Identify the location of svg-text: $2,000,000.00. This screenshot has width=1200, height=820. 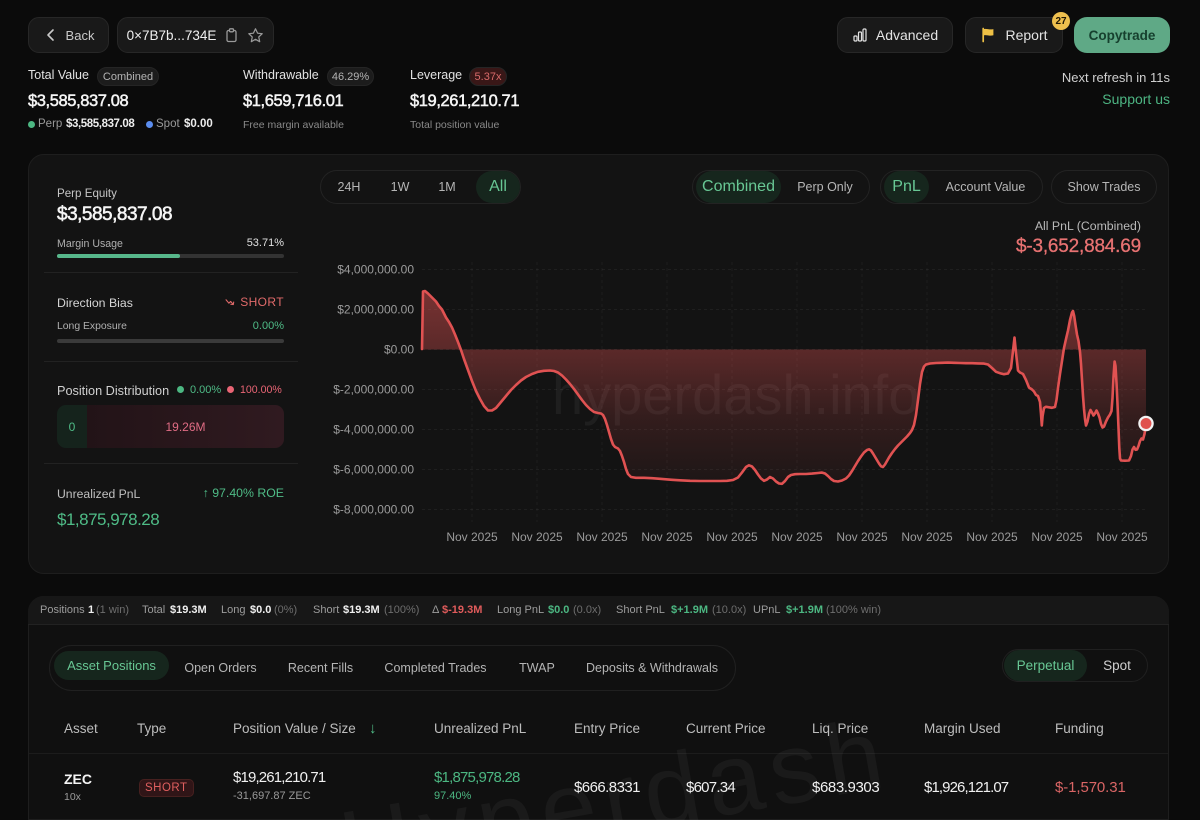
(375, 310).